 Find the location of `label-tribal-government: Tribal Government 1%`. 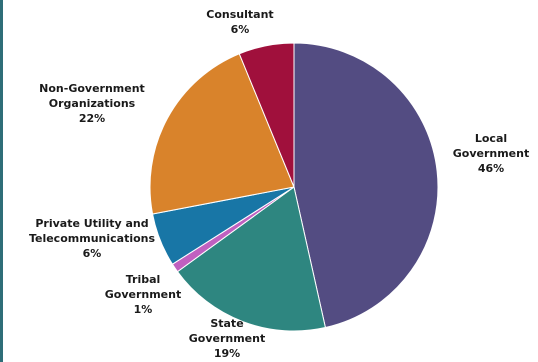

label-tribal-government: Tribal Government 1% is located at coordinates (143, 294).